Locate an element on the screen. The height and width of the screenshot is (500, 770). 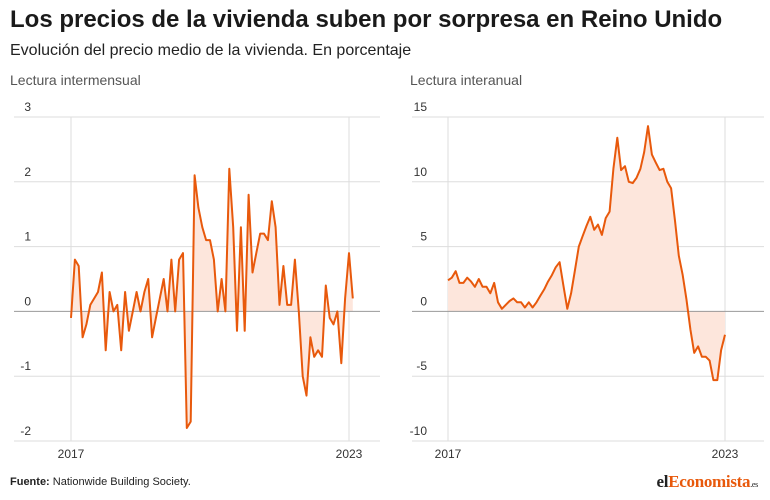
source-note: Fuente: Nationwide Building Society. is located at coordinates (100, 482).